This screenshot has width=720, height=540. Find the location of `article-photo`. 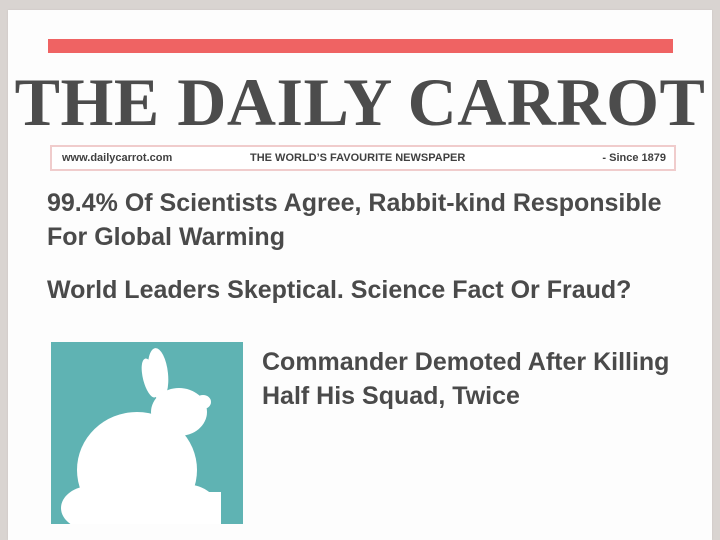

article-photo is located at coordinates (147, 433).